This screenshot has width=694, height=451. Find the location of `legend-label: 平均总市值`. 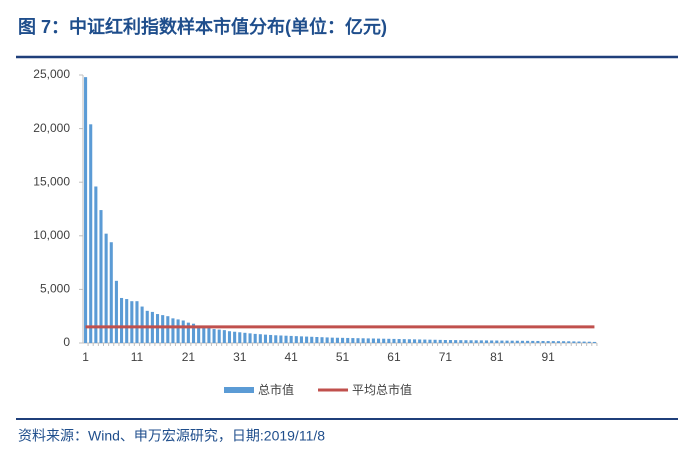

legend-label: 平均总市值 is located at coordinates (382, 389).